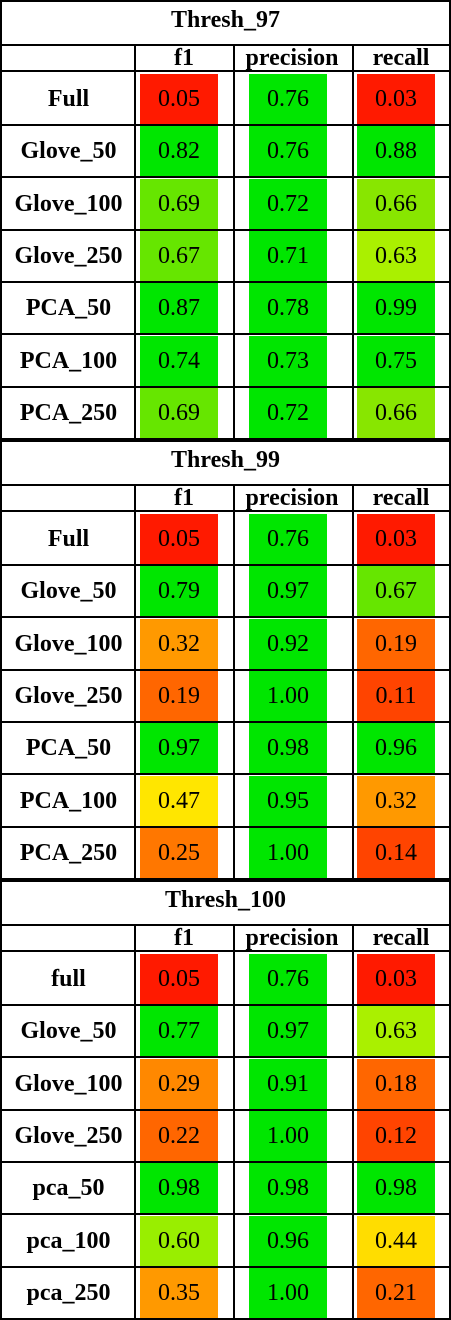  What do you see at coordinates (288, 644) in the screenshot?
I see `value-cell-precision: 0.92` at bounding box center [288, 644].